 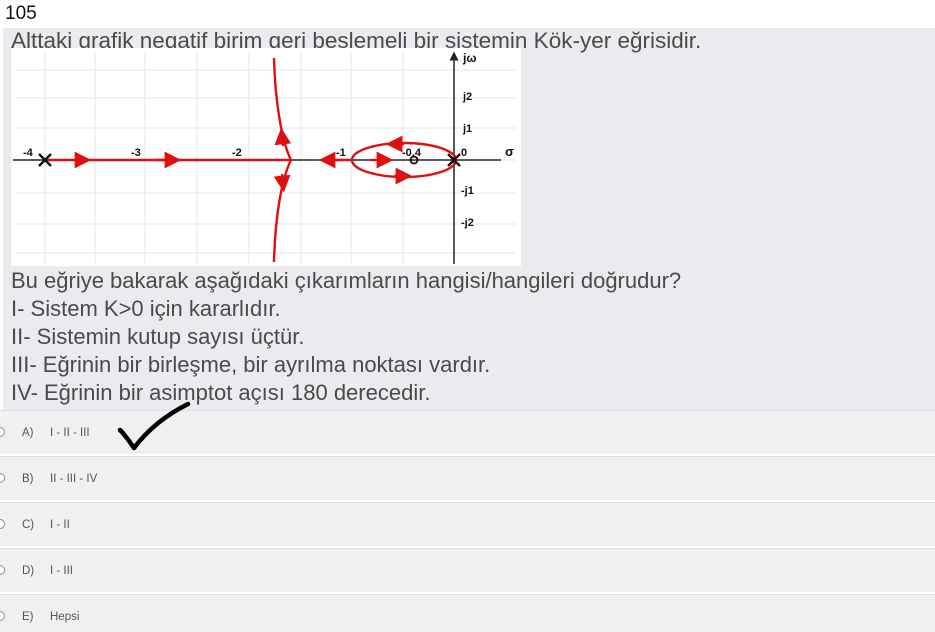 What do you see at coordinates (60, 525) in the screenshot?
I see `option-text: I - II` at bounding box center [60, 525].